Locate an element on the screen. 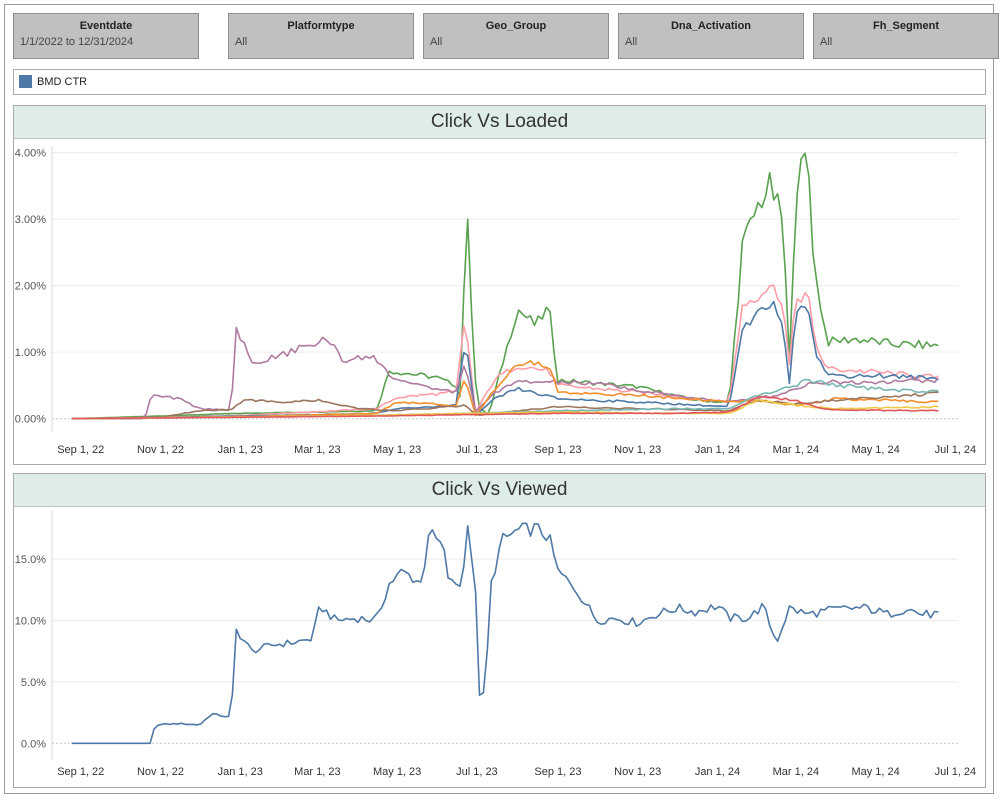 The width and height of the screenshot is (1000, 800). filter-title: Geo_Group is located at coordinates (516, 26).